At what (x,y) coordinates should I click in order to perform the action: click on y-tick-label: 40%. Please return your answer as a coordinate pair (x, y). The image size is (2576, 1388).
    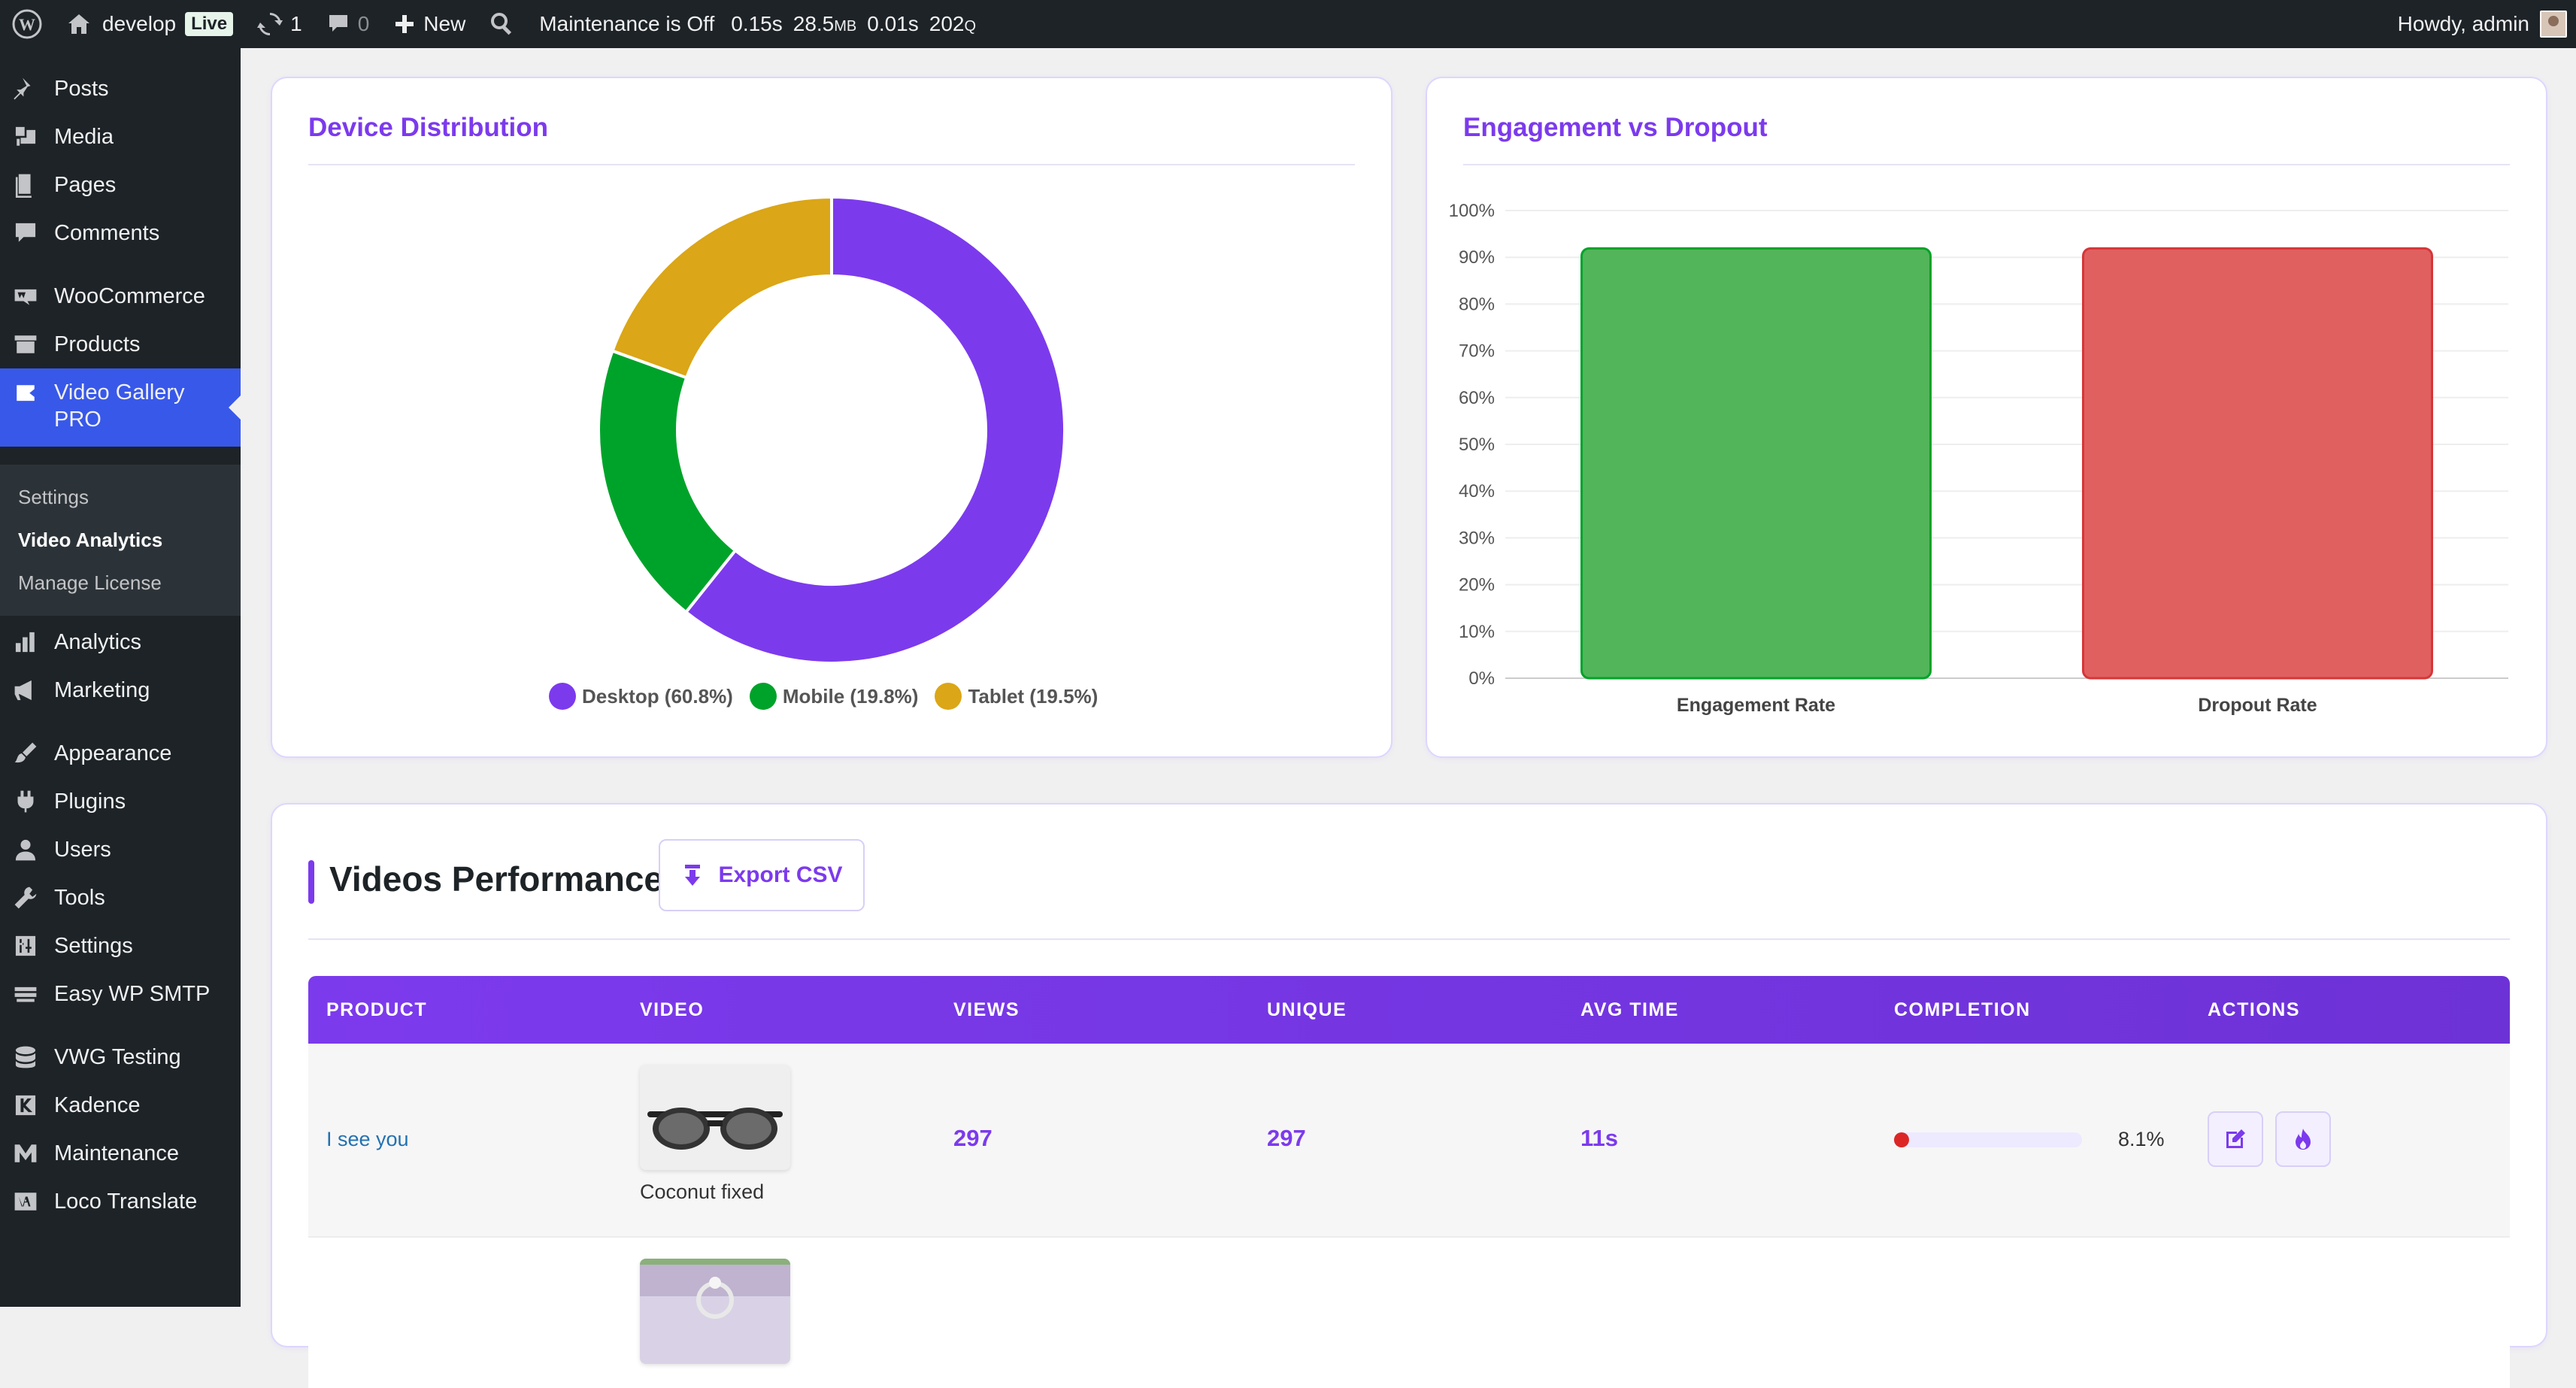
    Looking at the image, I should click on (1477, 491).